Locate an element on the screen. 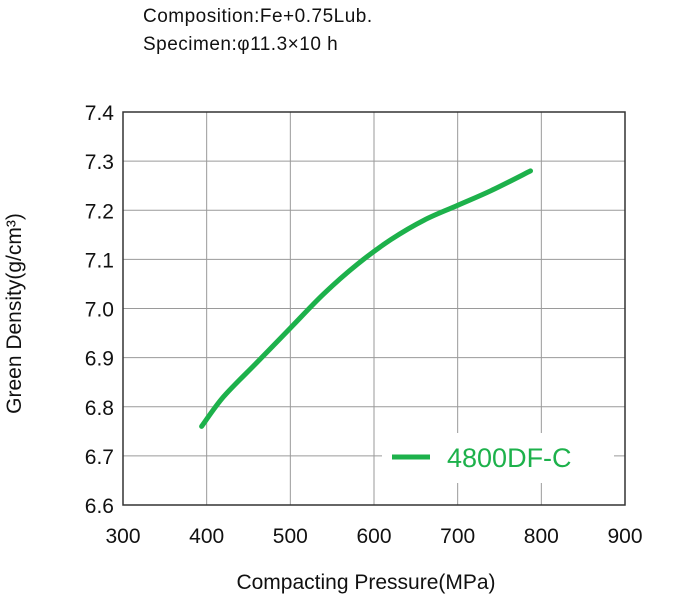 The width and height of the screenshot is (690, 597). y-tick-labels: 6.6 6.7 6.8 6.9 7.0 7.1 7.2 7.3 7.4 is located at coordinates (100, 310).